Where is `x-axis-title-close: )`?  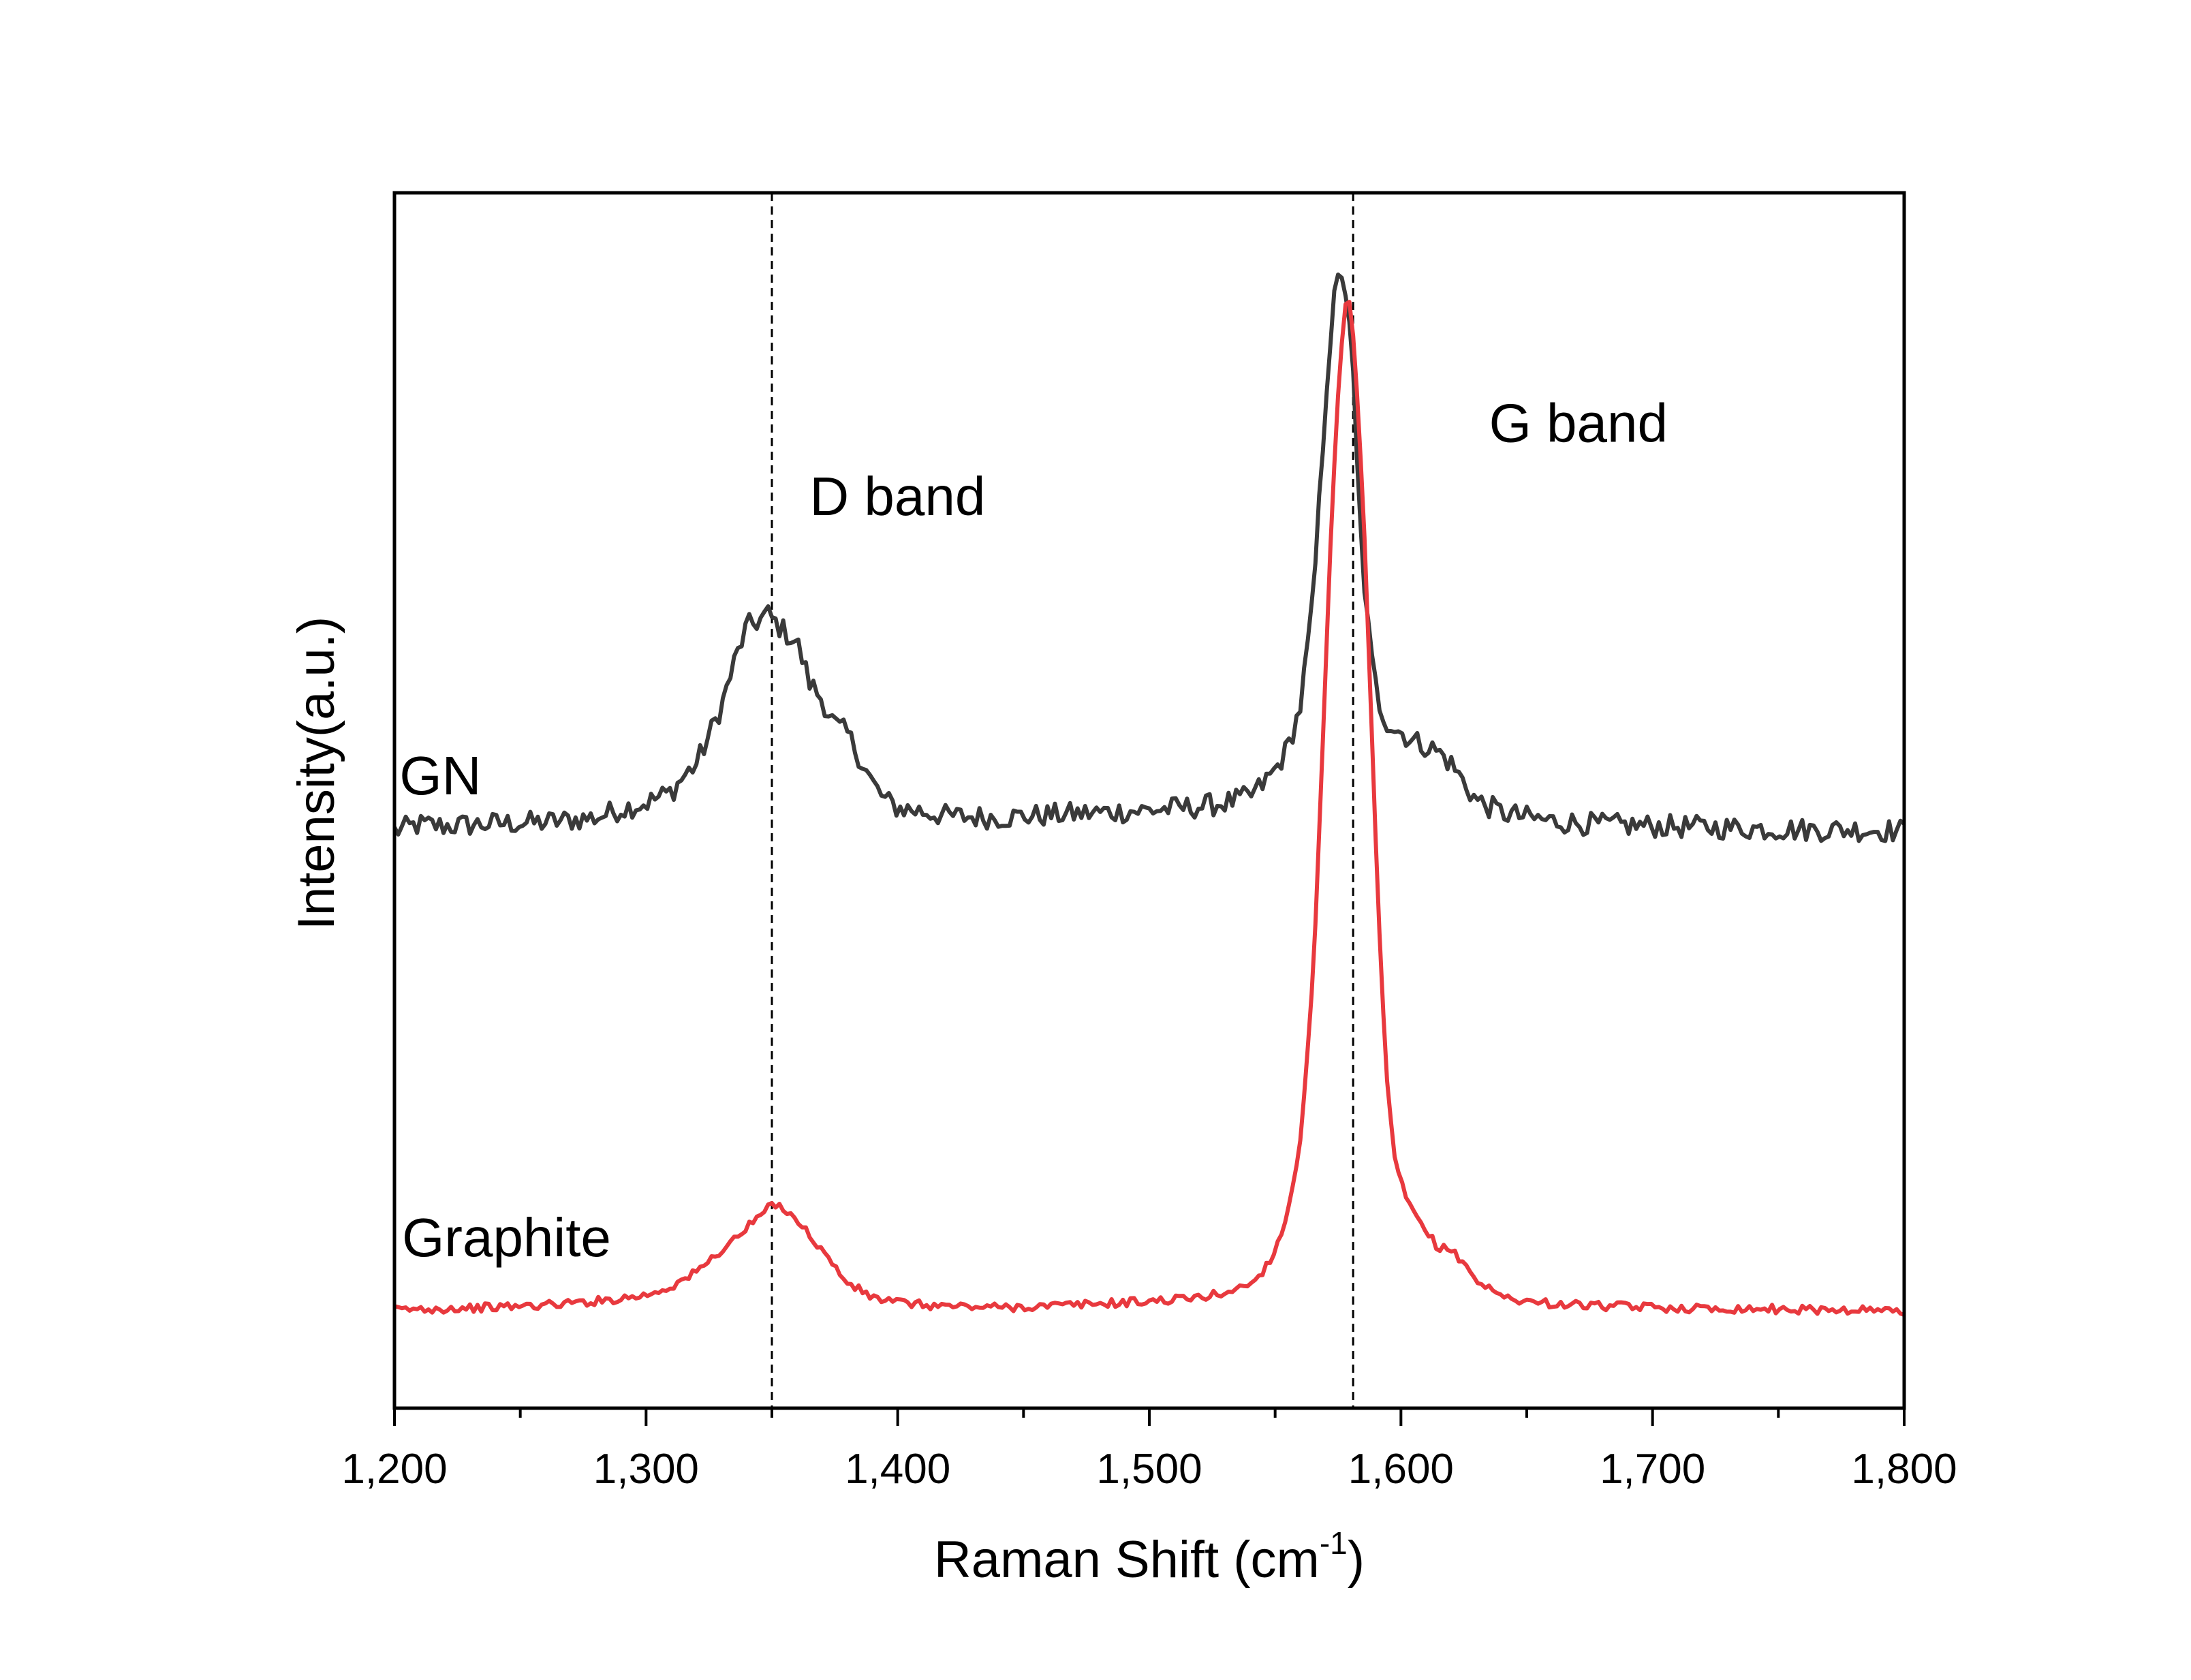 x-axis-title-close: ) is located at coordinates (1356, 1560).